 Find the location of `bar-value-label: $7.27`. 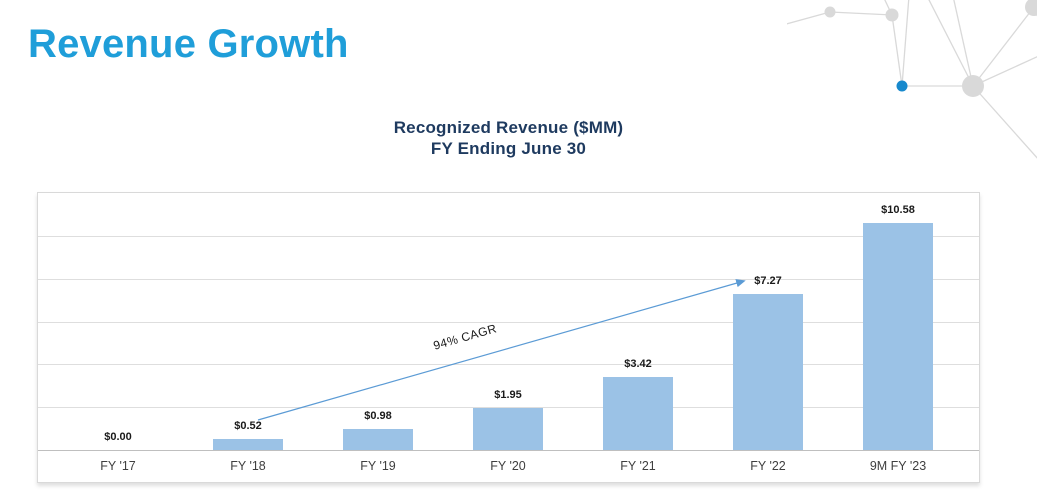

bar-value-label: $7.27 is located at coordinates (768, 281).